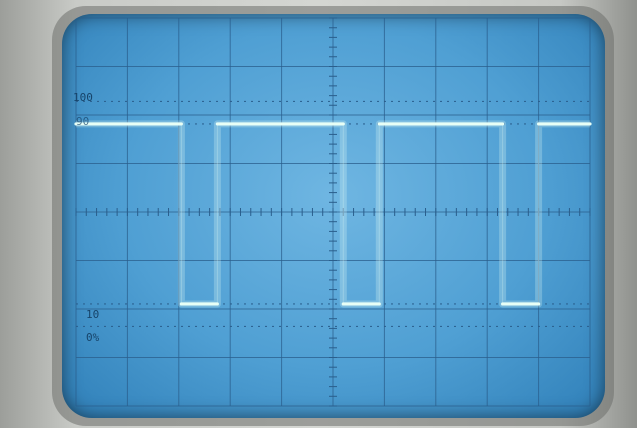 The image size is (637, 428). I want to click on label-0-percent: 0%, so click(93, 337).